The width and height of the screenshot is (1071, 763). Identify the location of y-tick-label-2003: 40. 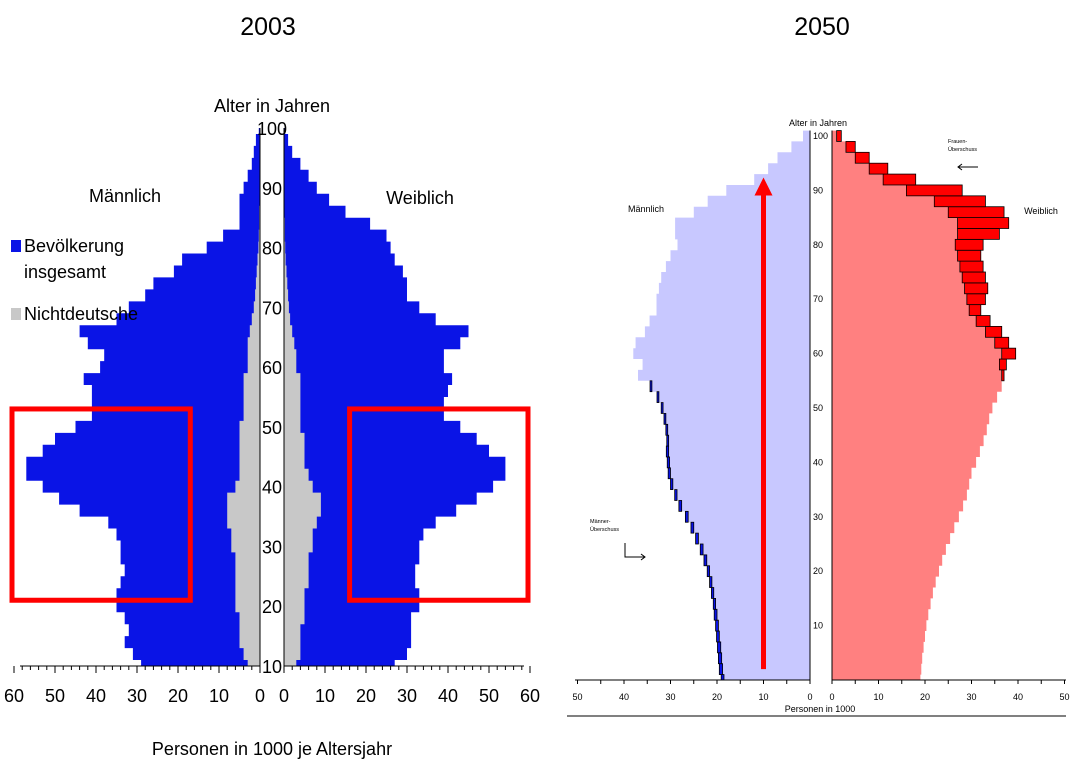
(272, 488).